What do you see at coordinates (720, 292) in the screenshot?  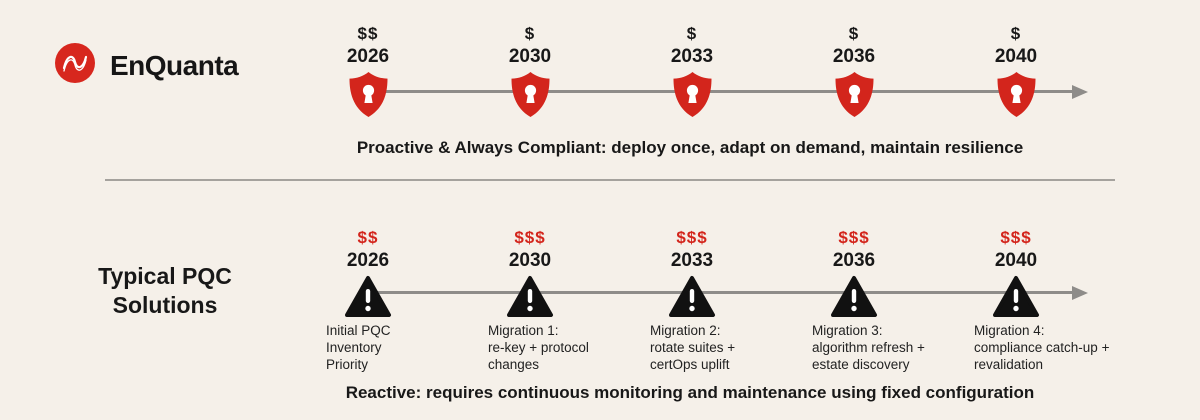 I see `bottom-timeline-axis` at bounding box center [720, 292].